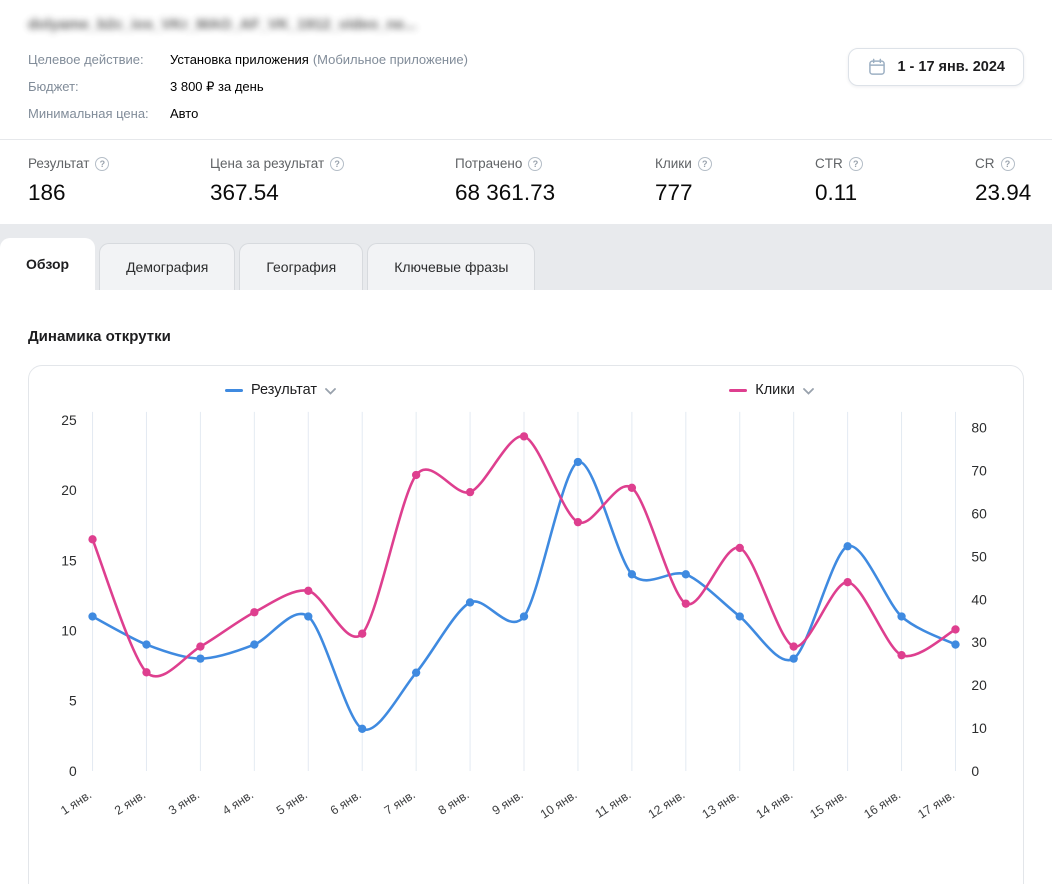 Image resolution: width=1052 pixels, height=884 pixels. Describe the element at coordinates (301, 266) in the screenshot. I see `tab-geography: География` at that location.